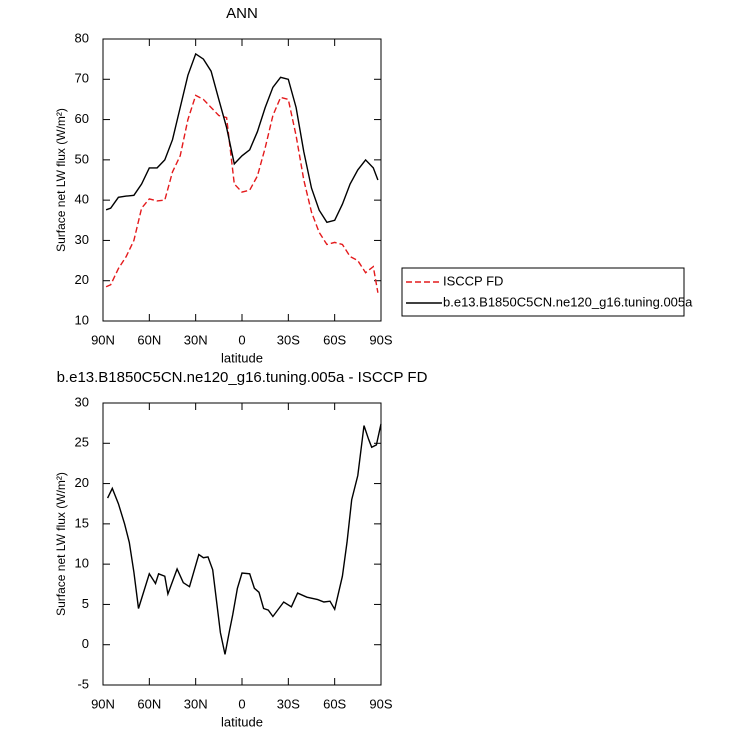 The width and height of the screenshot is (733, 736). I want to click on legend-label: b.e13.B1850C5CN.ne120_g16.tuning.005a, so click(568, 301).